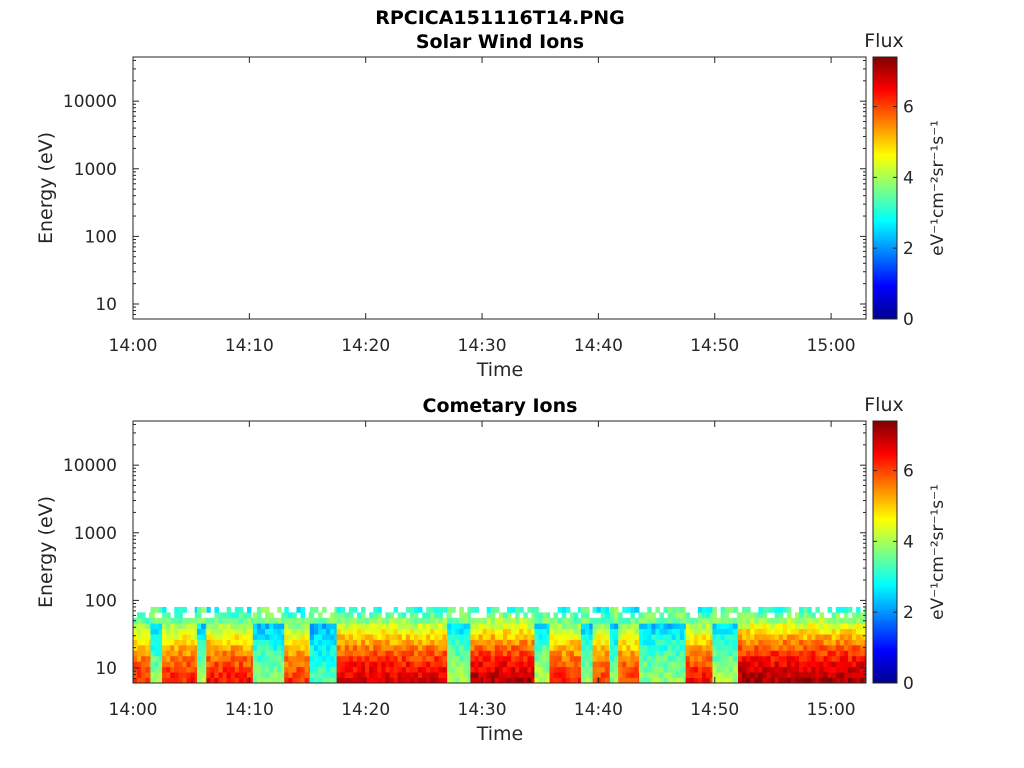 Image resolution: width=1024 pixels, height=768 pixels. I want to click on x-tick-label: 14:40, so click(598, 346).